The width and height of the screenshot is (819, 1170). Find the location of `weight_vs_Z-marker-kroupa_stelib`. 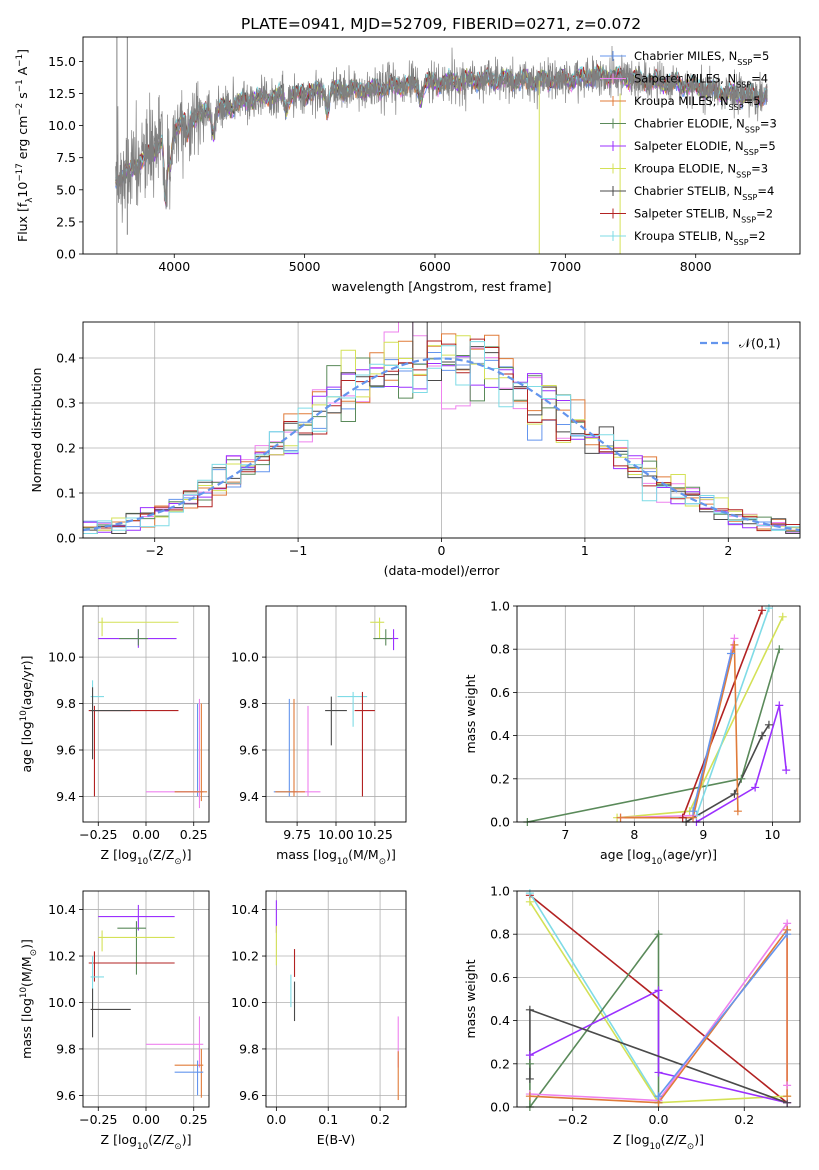

weight_vs_Z-marker-kroupa_stelib is located at coordinates (529, 893).